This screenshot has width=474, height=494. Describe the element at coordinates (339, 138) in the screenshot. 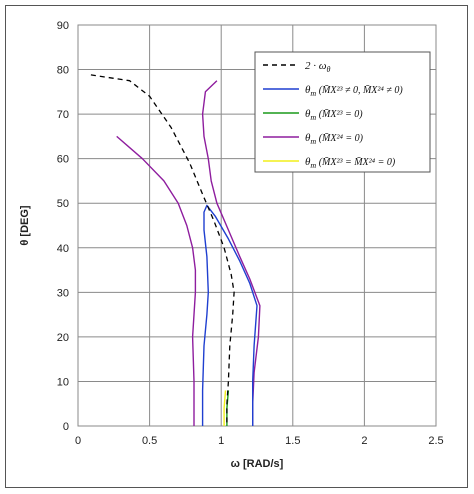

I see `legend-entry-rest: (M̄X²⁴ = 0)` at that location.